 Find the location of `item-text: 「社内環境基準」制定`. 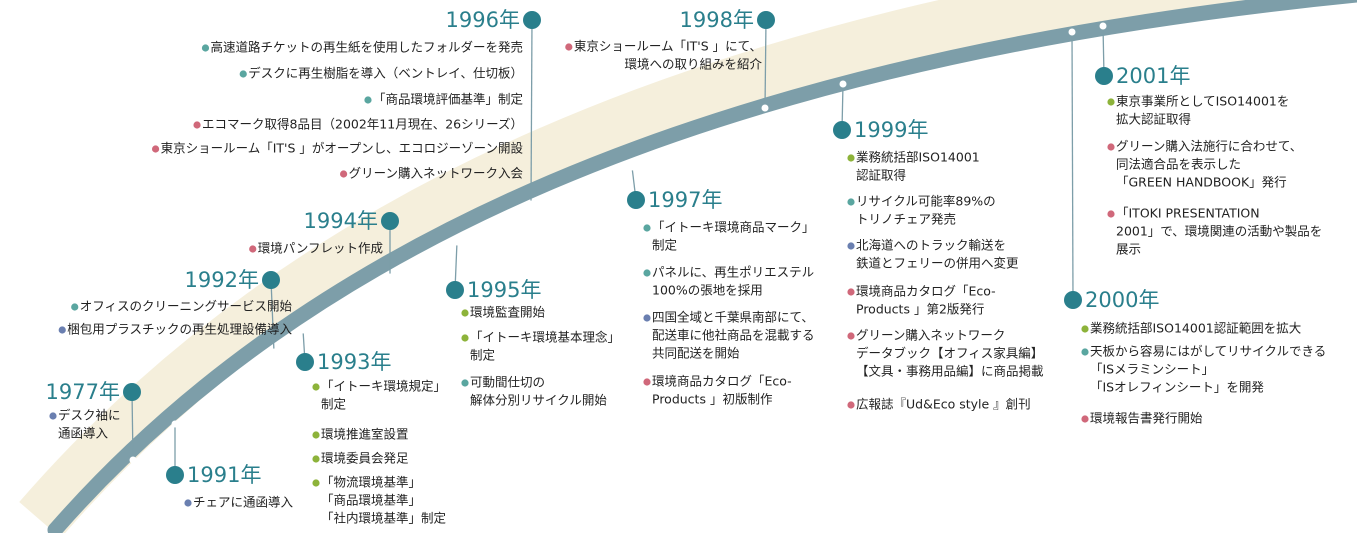

item-text: 「社内環境基準」制定 is located at coordinates (383, 518).